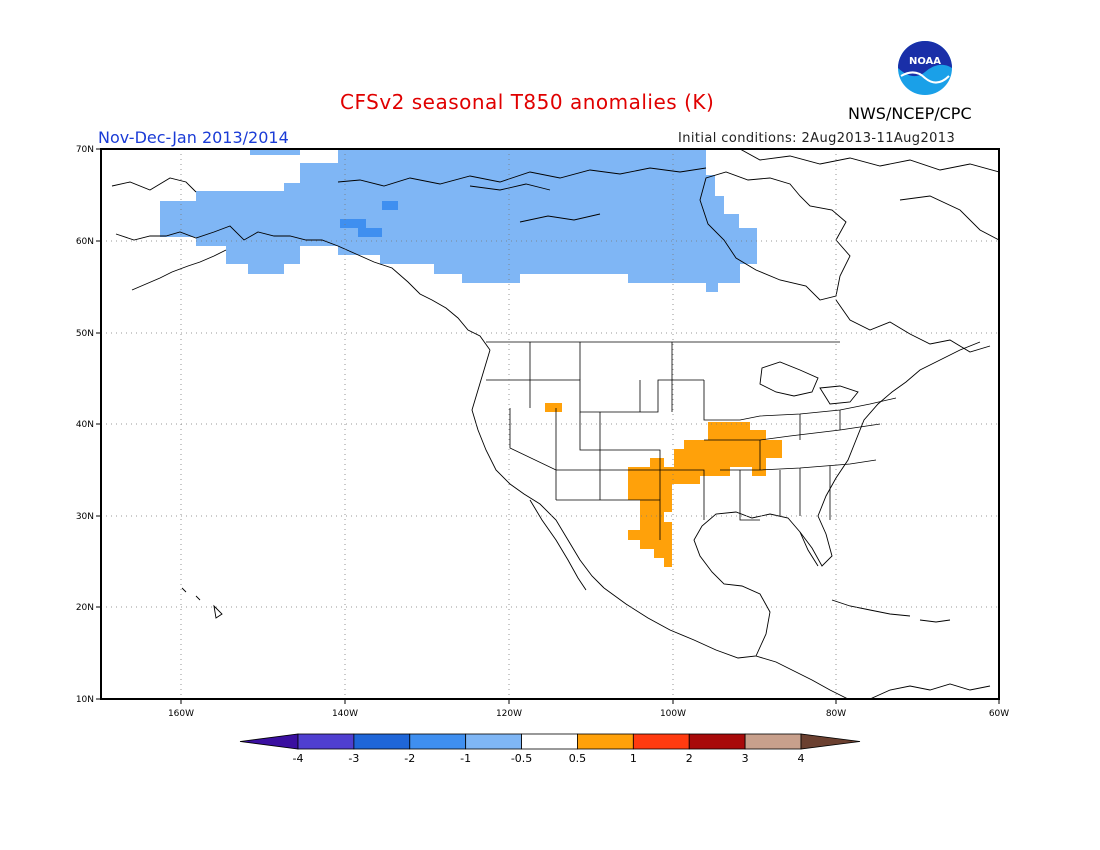 This screenshot has height=850, width=1100. I want to click on colorbar-label: -0.5, so click(521, 758).